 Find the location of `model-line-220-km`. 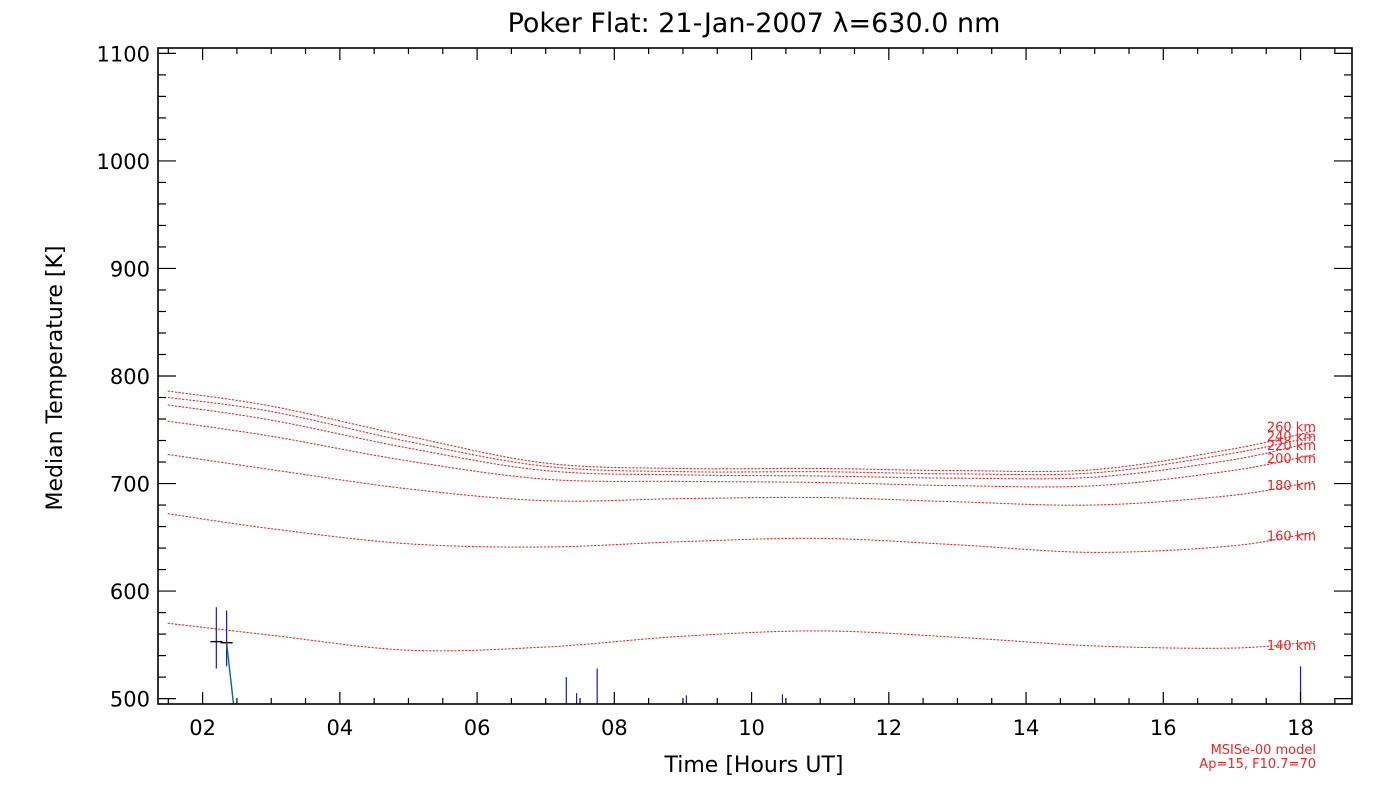

model-line-220-km is located at coordinates (741, 442).